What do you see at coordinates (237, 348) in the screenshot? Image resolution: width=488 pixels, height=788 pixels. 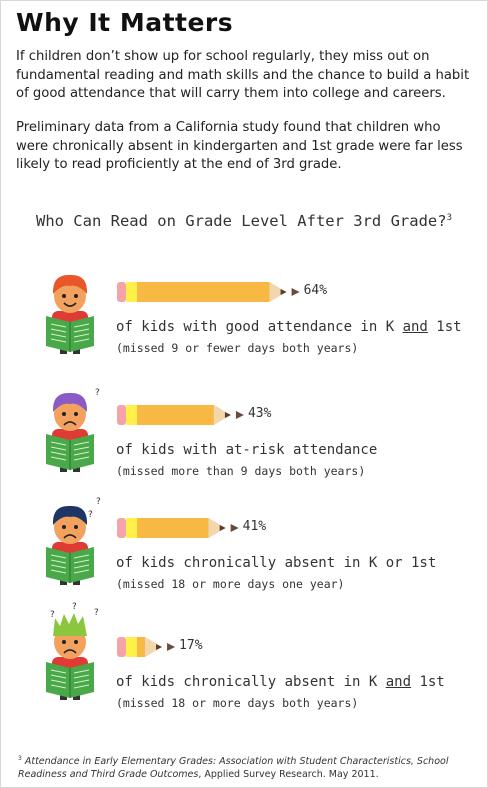 I see `category-note: (missed 9 or fewer days both years)` at bounding box center [237, 348].